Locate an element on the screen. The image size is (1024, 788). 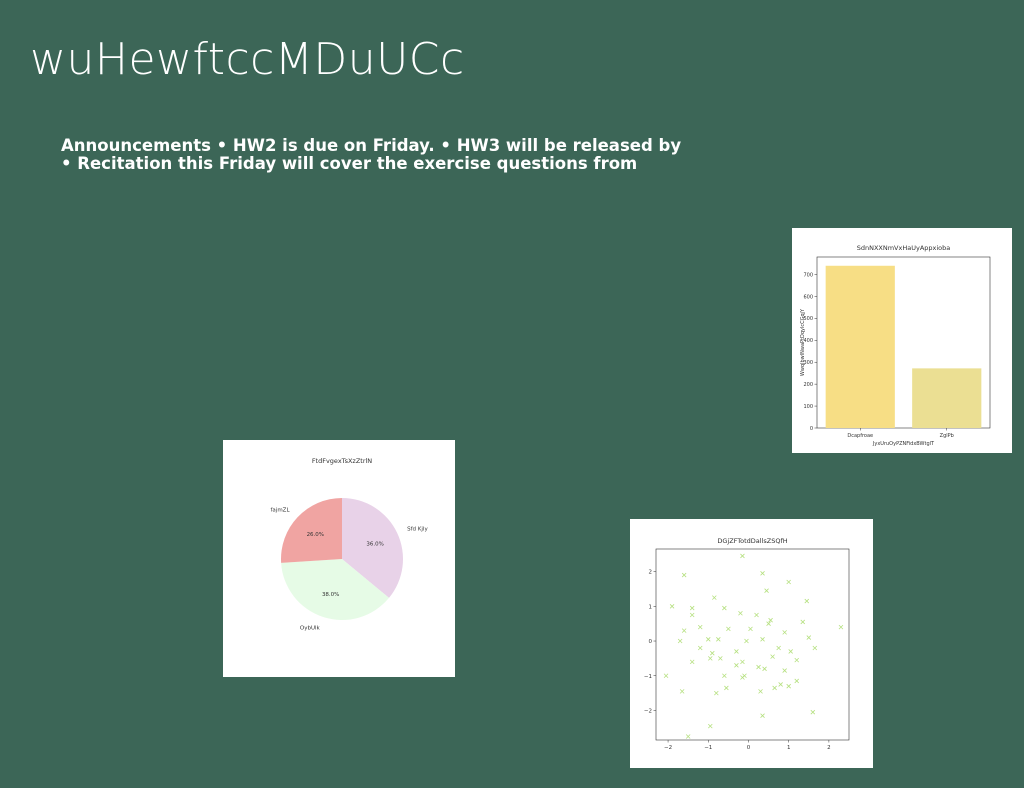
y-tick-label: 400 is located at coordinates (808, 341).